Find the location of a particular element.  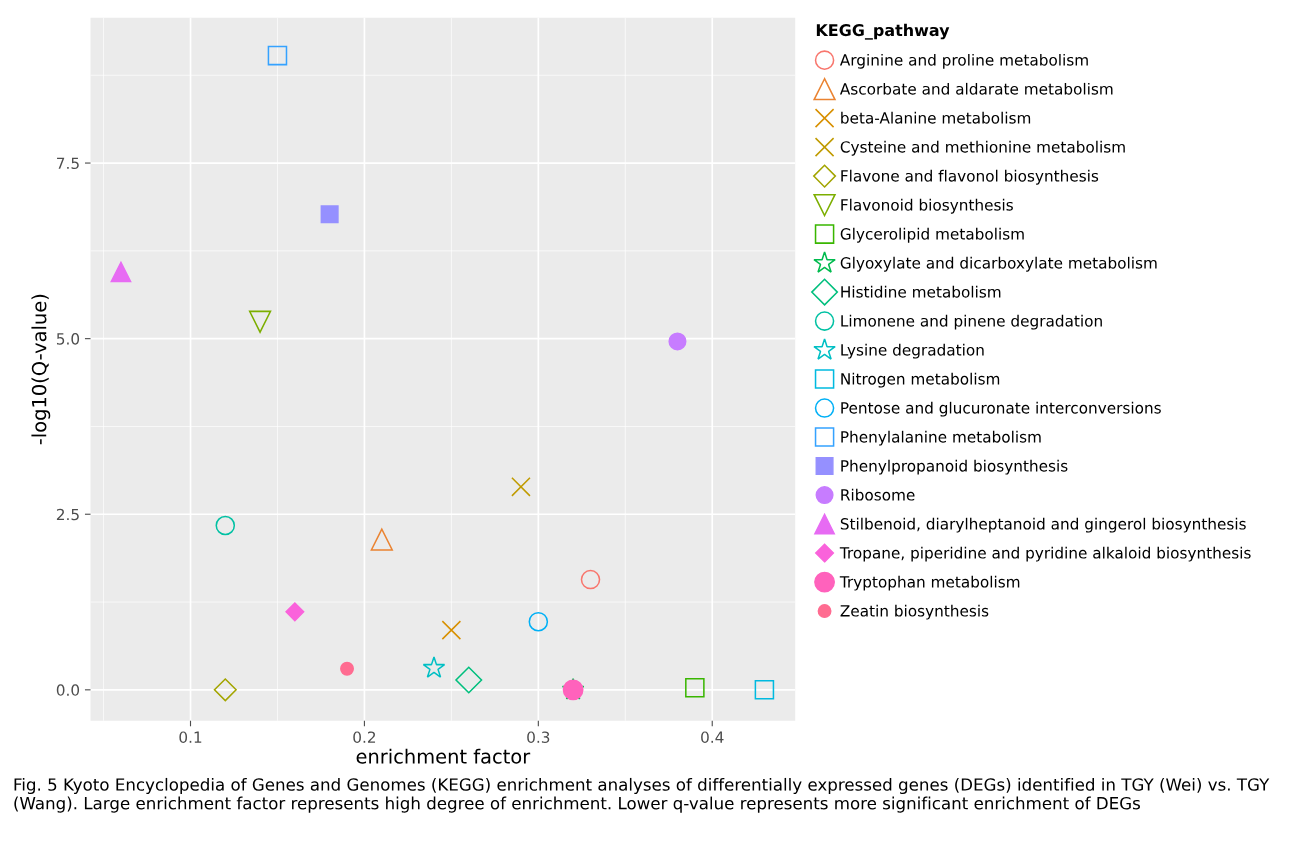

x-tick-label: 0.3 is located at coordinates (538, 737).